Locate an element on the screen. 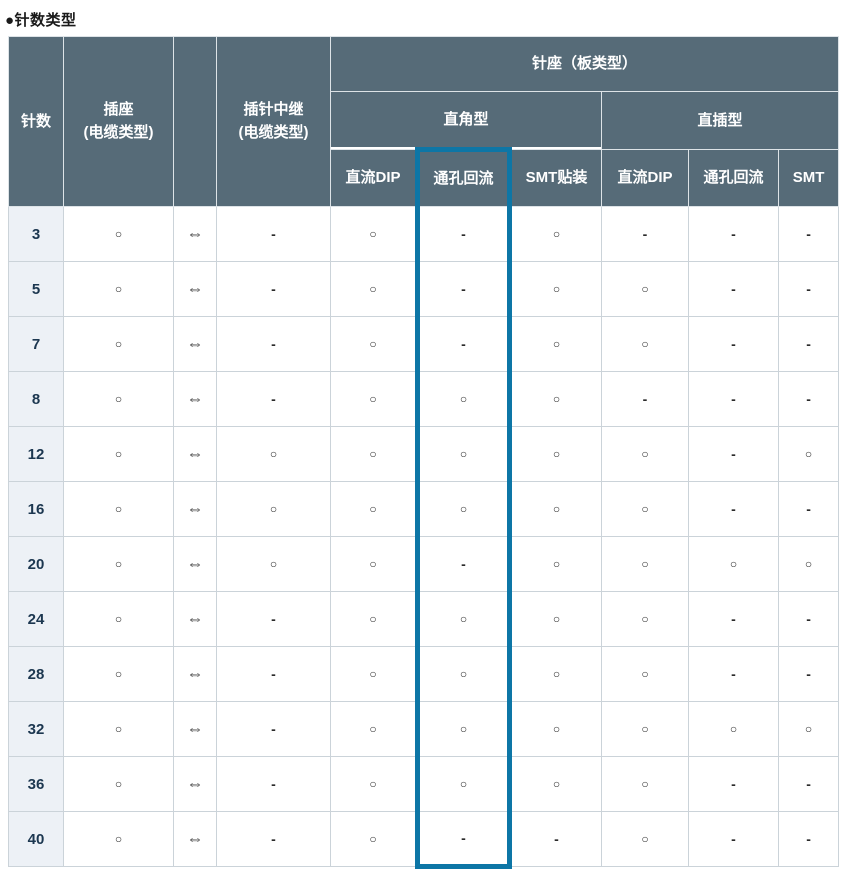 The width and height of the screenshot is (841, 871). pin-count-cell: 24 is located at coordinates (36, 619).